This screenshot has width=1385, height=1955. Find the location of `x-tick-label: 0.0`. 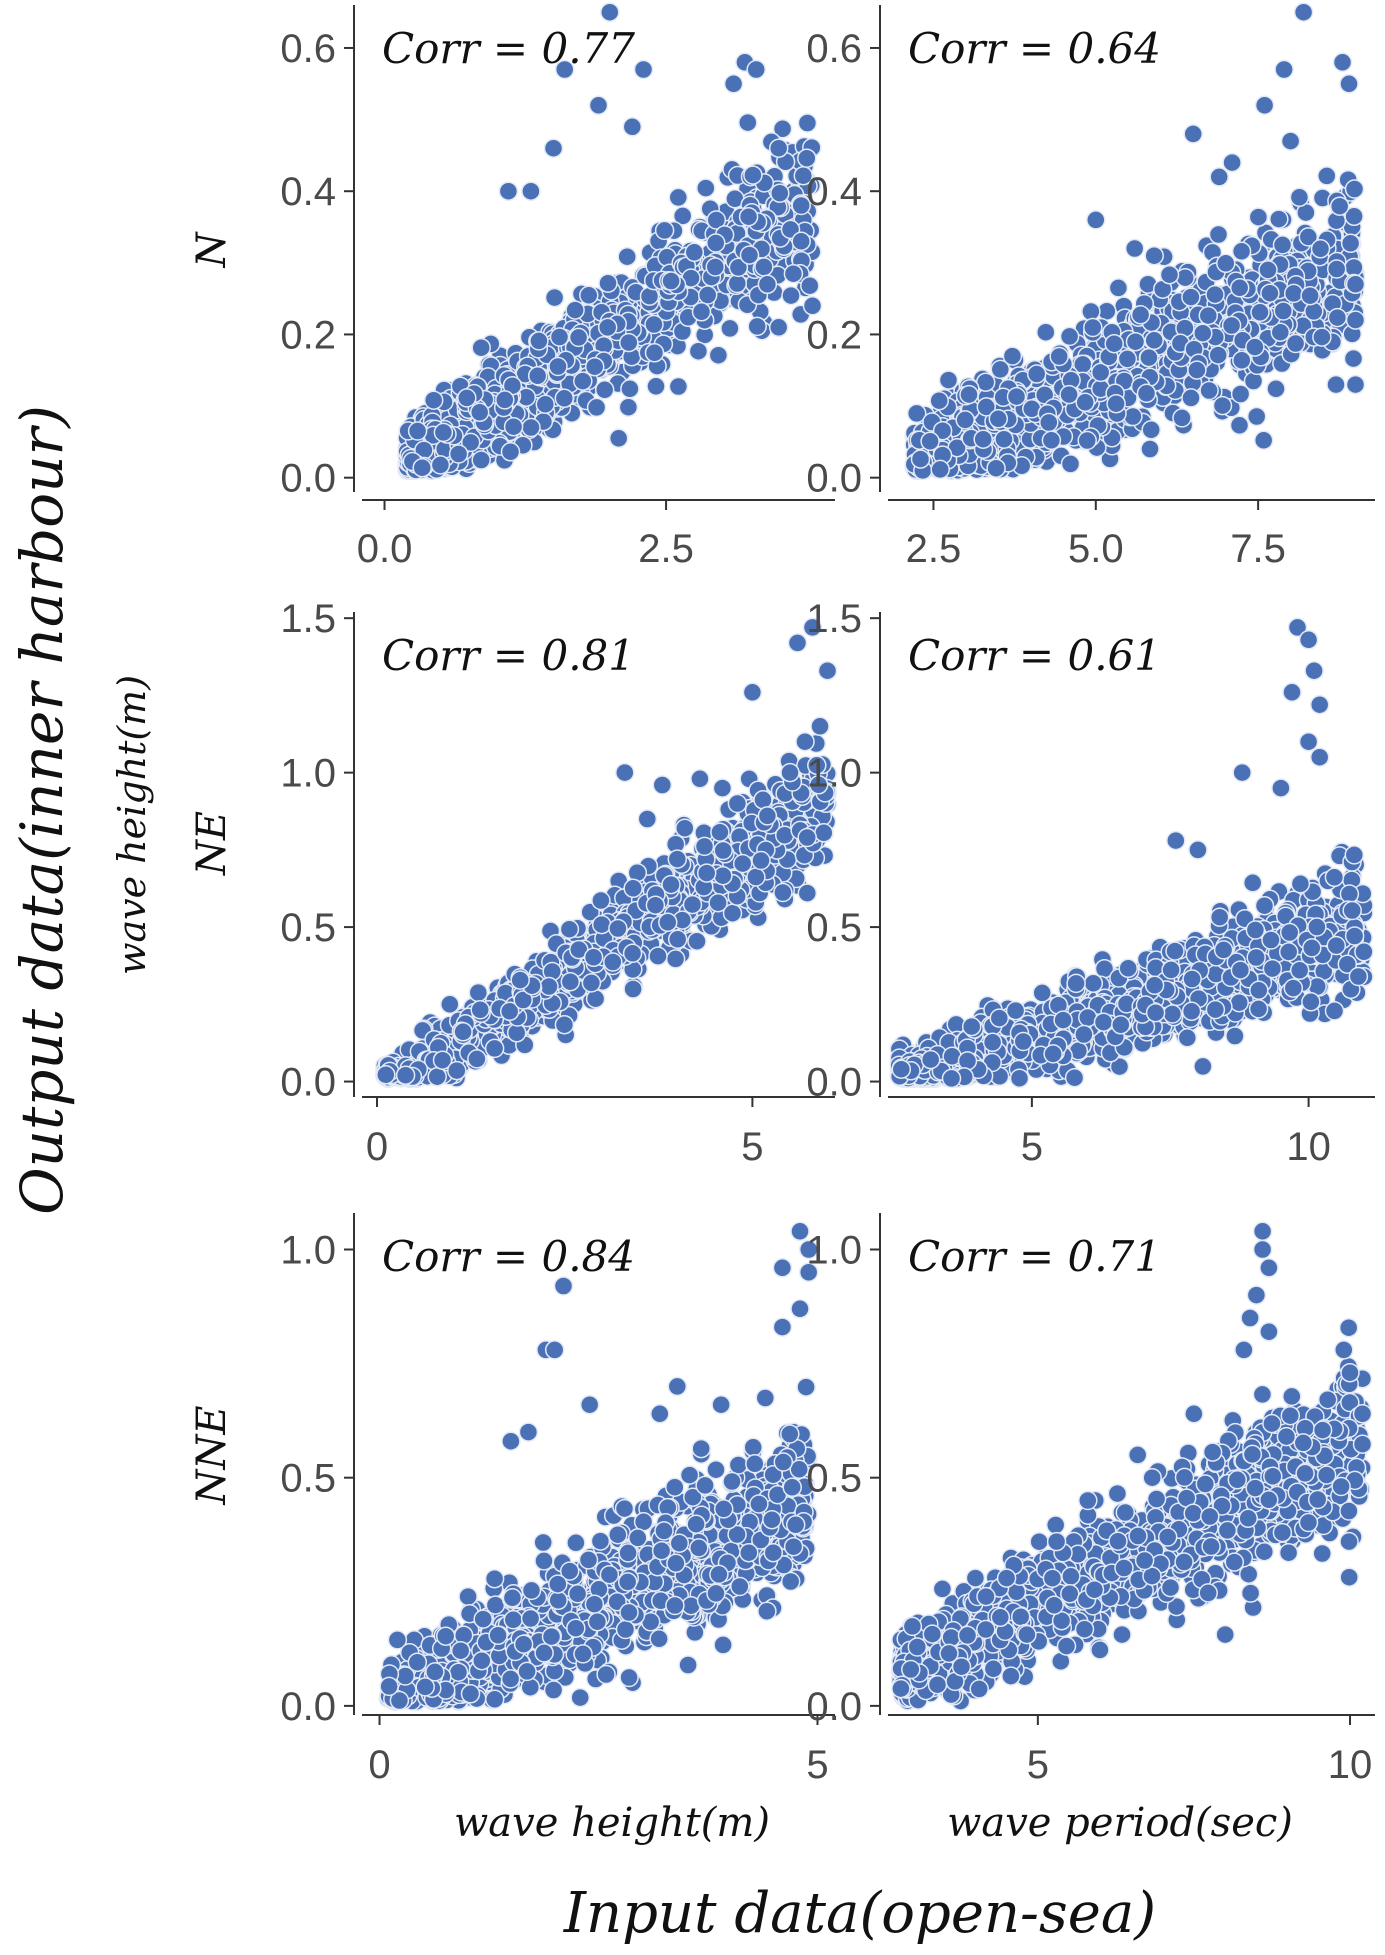

x-tick-label: 0.0 is located at coordinates (385, 549).